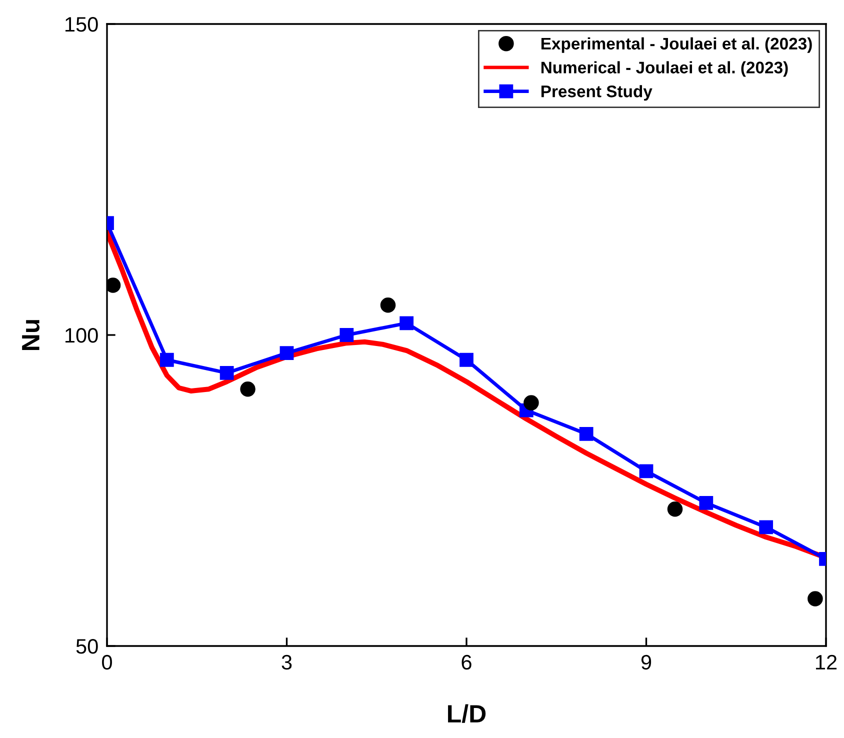 This screenshot has height=738, width=844. What do you see at coordinates (82, 335) in the screenshot?
I see `y-tick-label: 100` at bounding box center [82, 335].